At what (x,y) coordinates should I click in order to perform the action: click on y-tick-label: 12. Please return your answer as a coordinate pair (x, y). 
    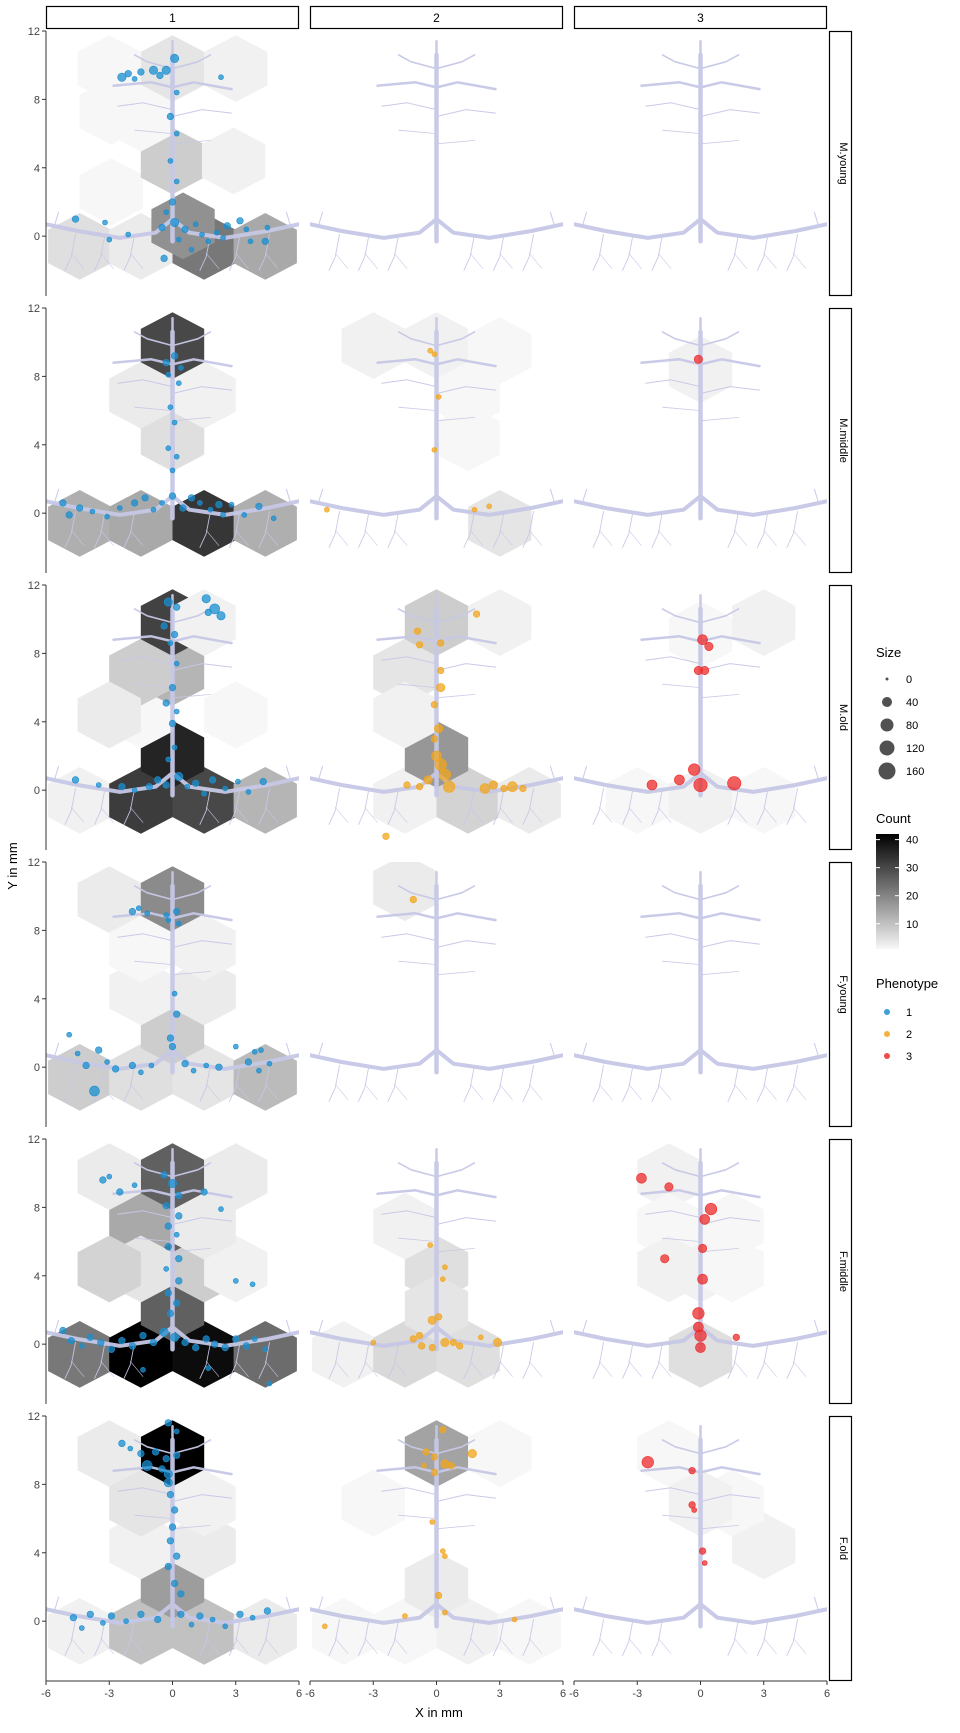
    Looking at the image, I should click on (34, 586).